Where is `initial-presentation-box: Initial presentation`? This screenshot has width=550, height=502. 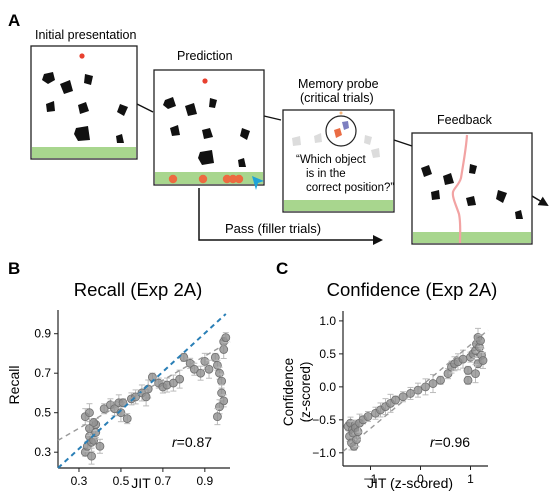
initial-presentation-box: Initial presentation is located at coordinates (84, 94).